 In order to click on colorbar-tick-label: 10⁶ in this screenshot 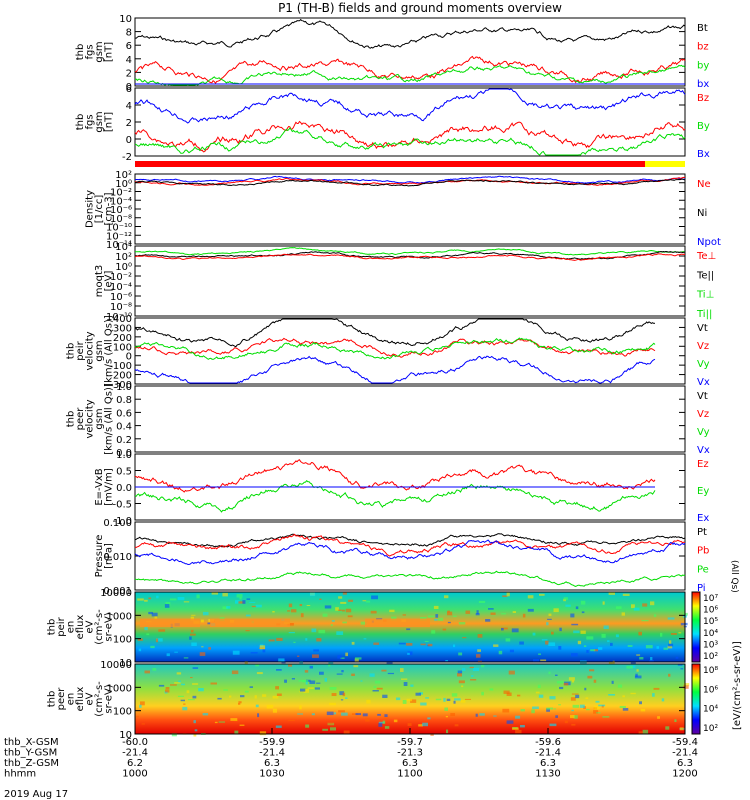, I will do `click(710, 690)`.